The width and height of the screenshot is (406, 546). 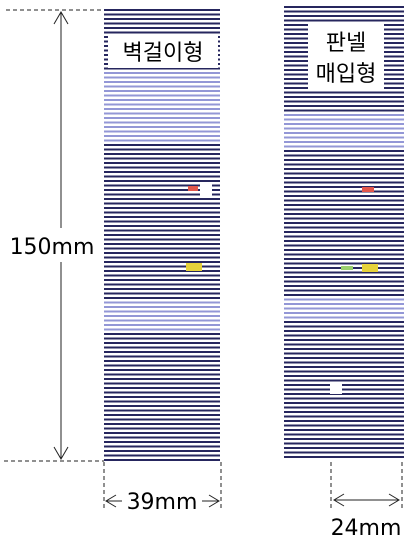 I want to click on wall-indicator-white, so click(x=206, y=191).